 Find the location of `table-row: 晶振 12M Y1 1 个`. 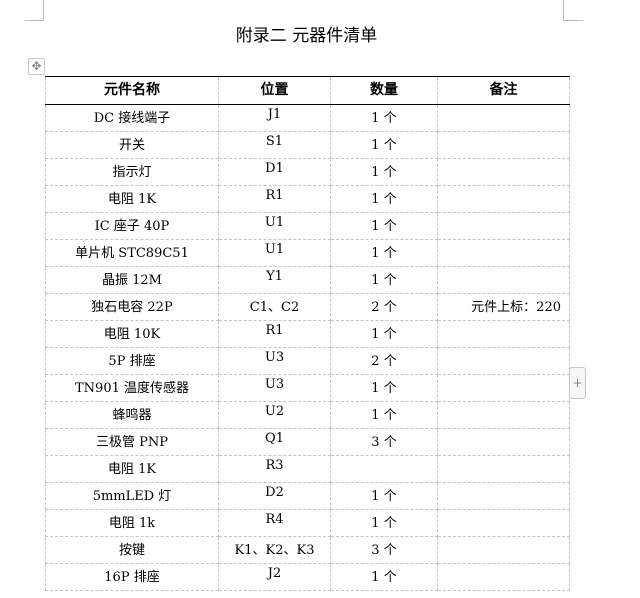

table-row: 晶振 12M Y1 1 个 is located at coordinates (307, 280).